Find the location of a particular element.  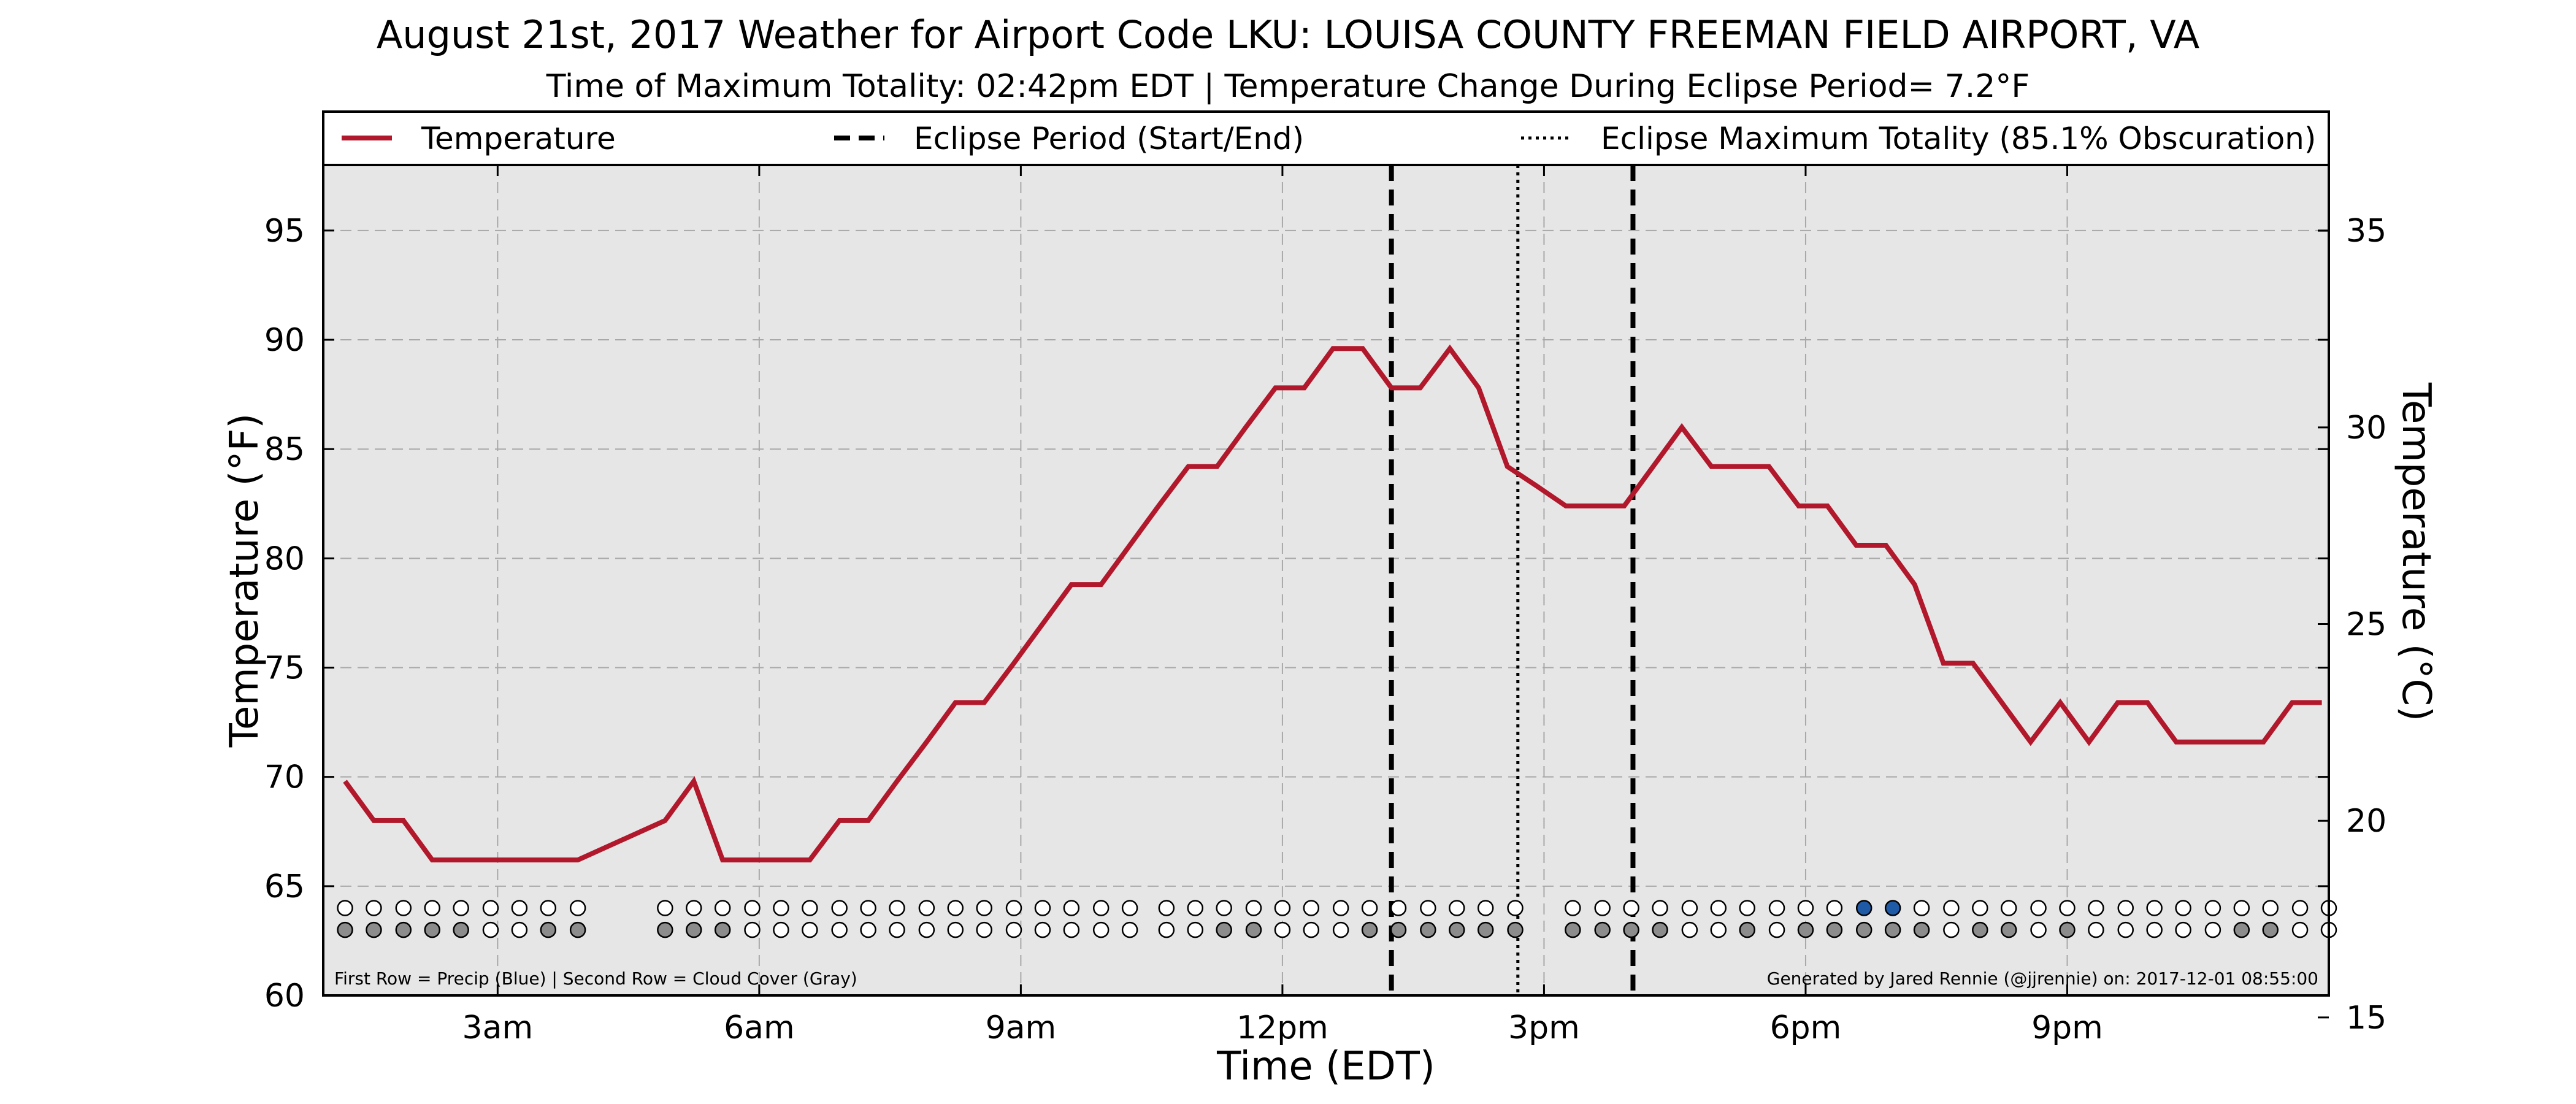

y-tick-label: 60 is located at coordinates (284, 996).